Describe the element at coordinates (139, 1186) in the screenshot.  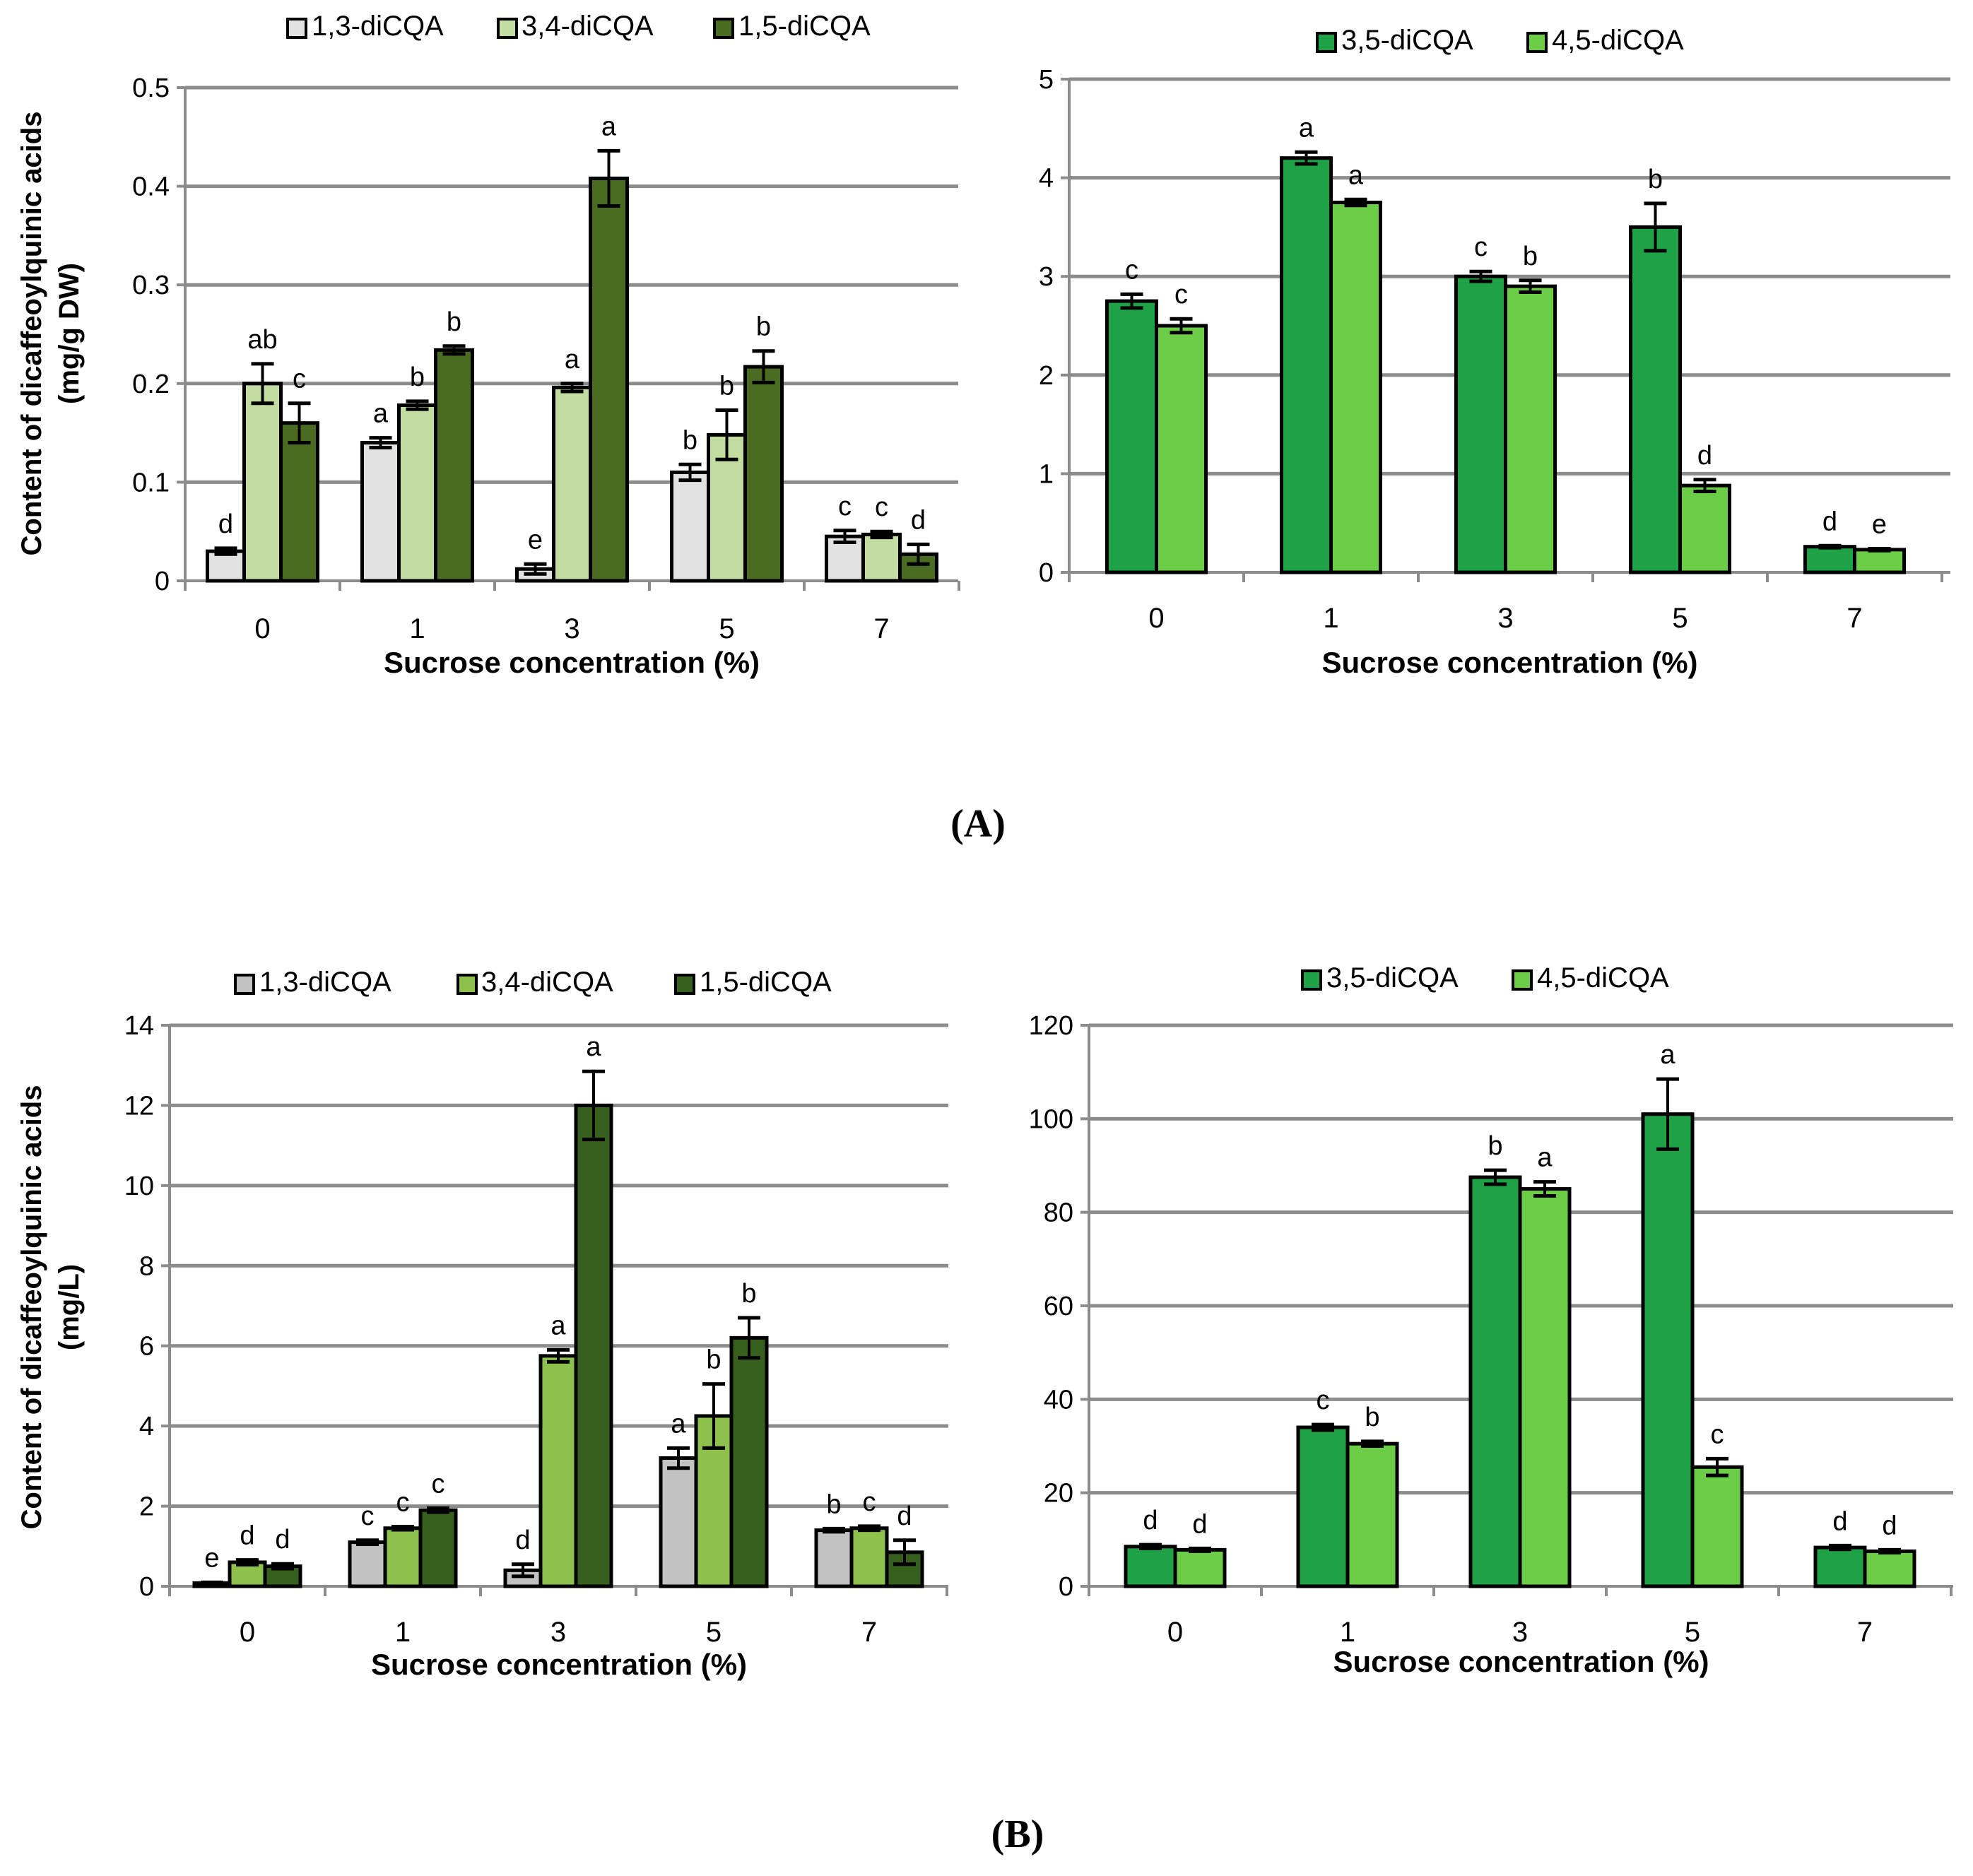
I see `y-tick-label: 10` at that location.